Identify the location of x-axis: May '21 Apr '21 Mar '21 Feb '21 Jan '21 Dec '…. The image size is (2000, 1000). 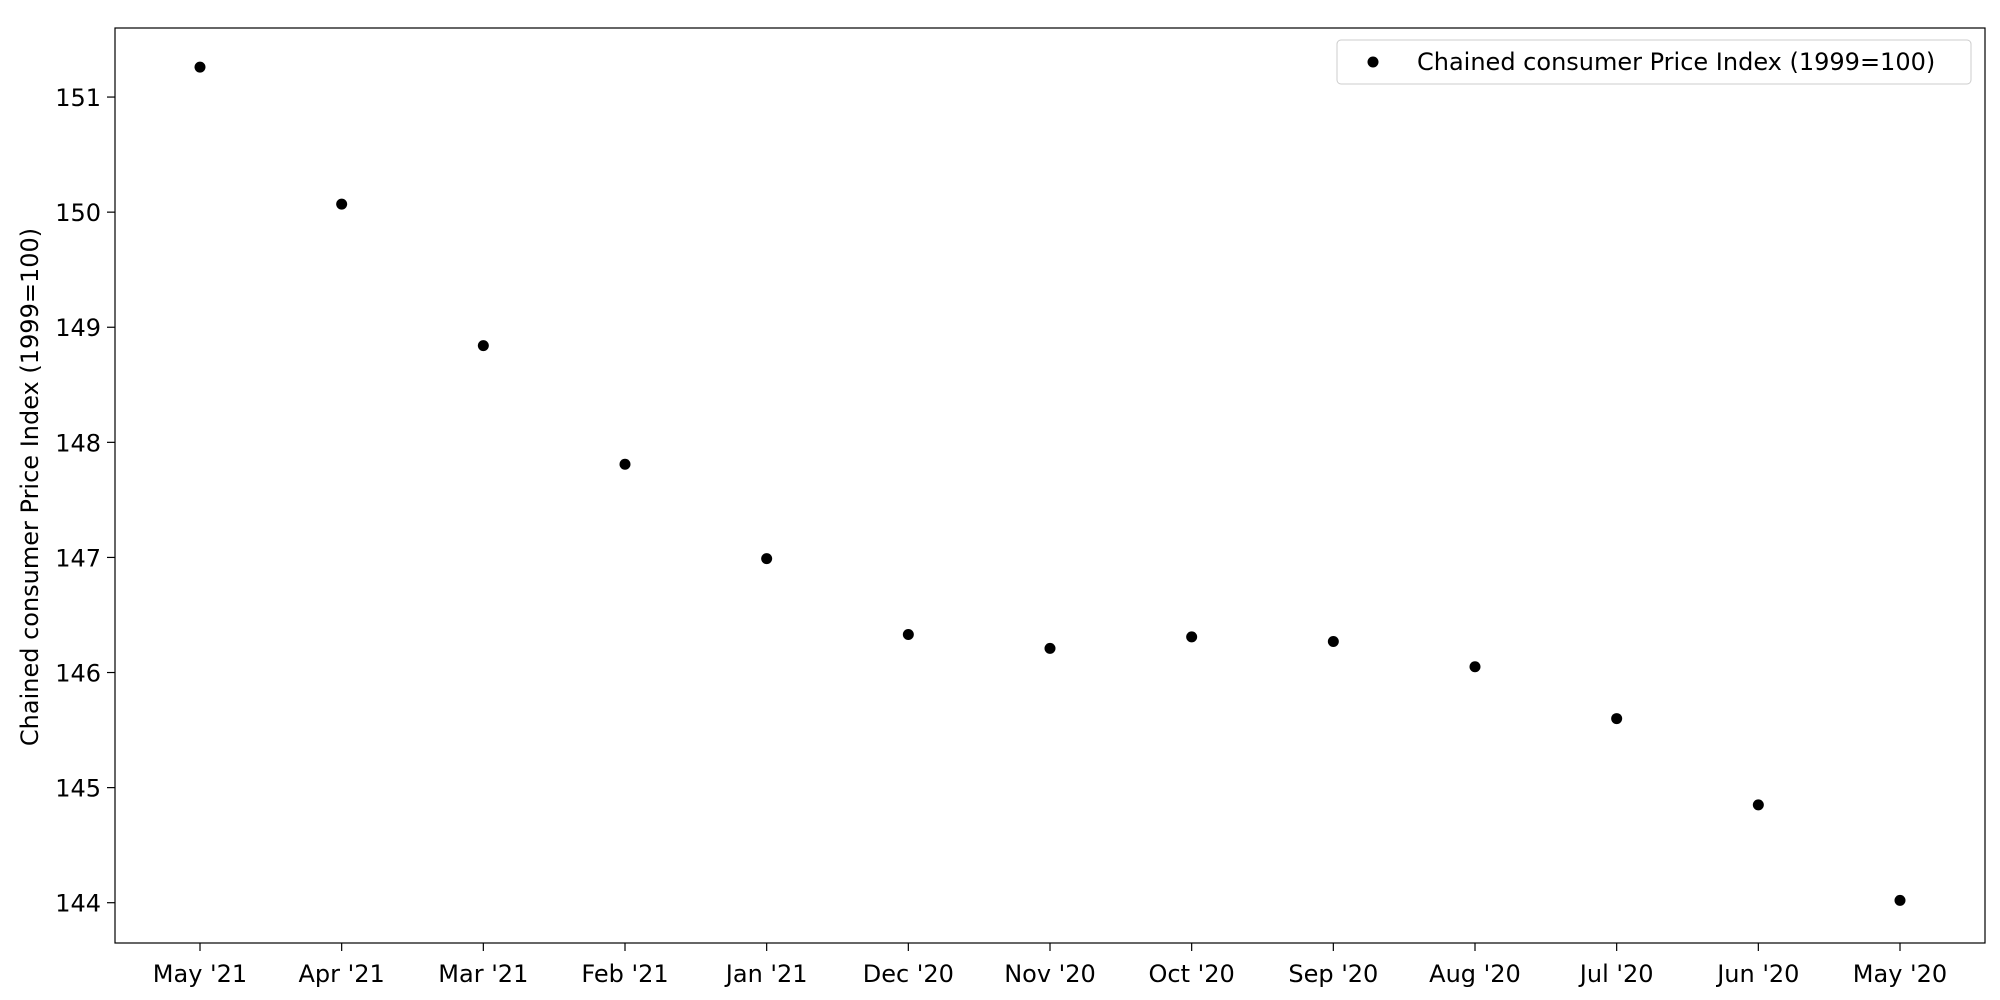
(1050, 965).